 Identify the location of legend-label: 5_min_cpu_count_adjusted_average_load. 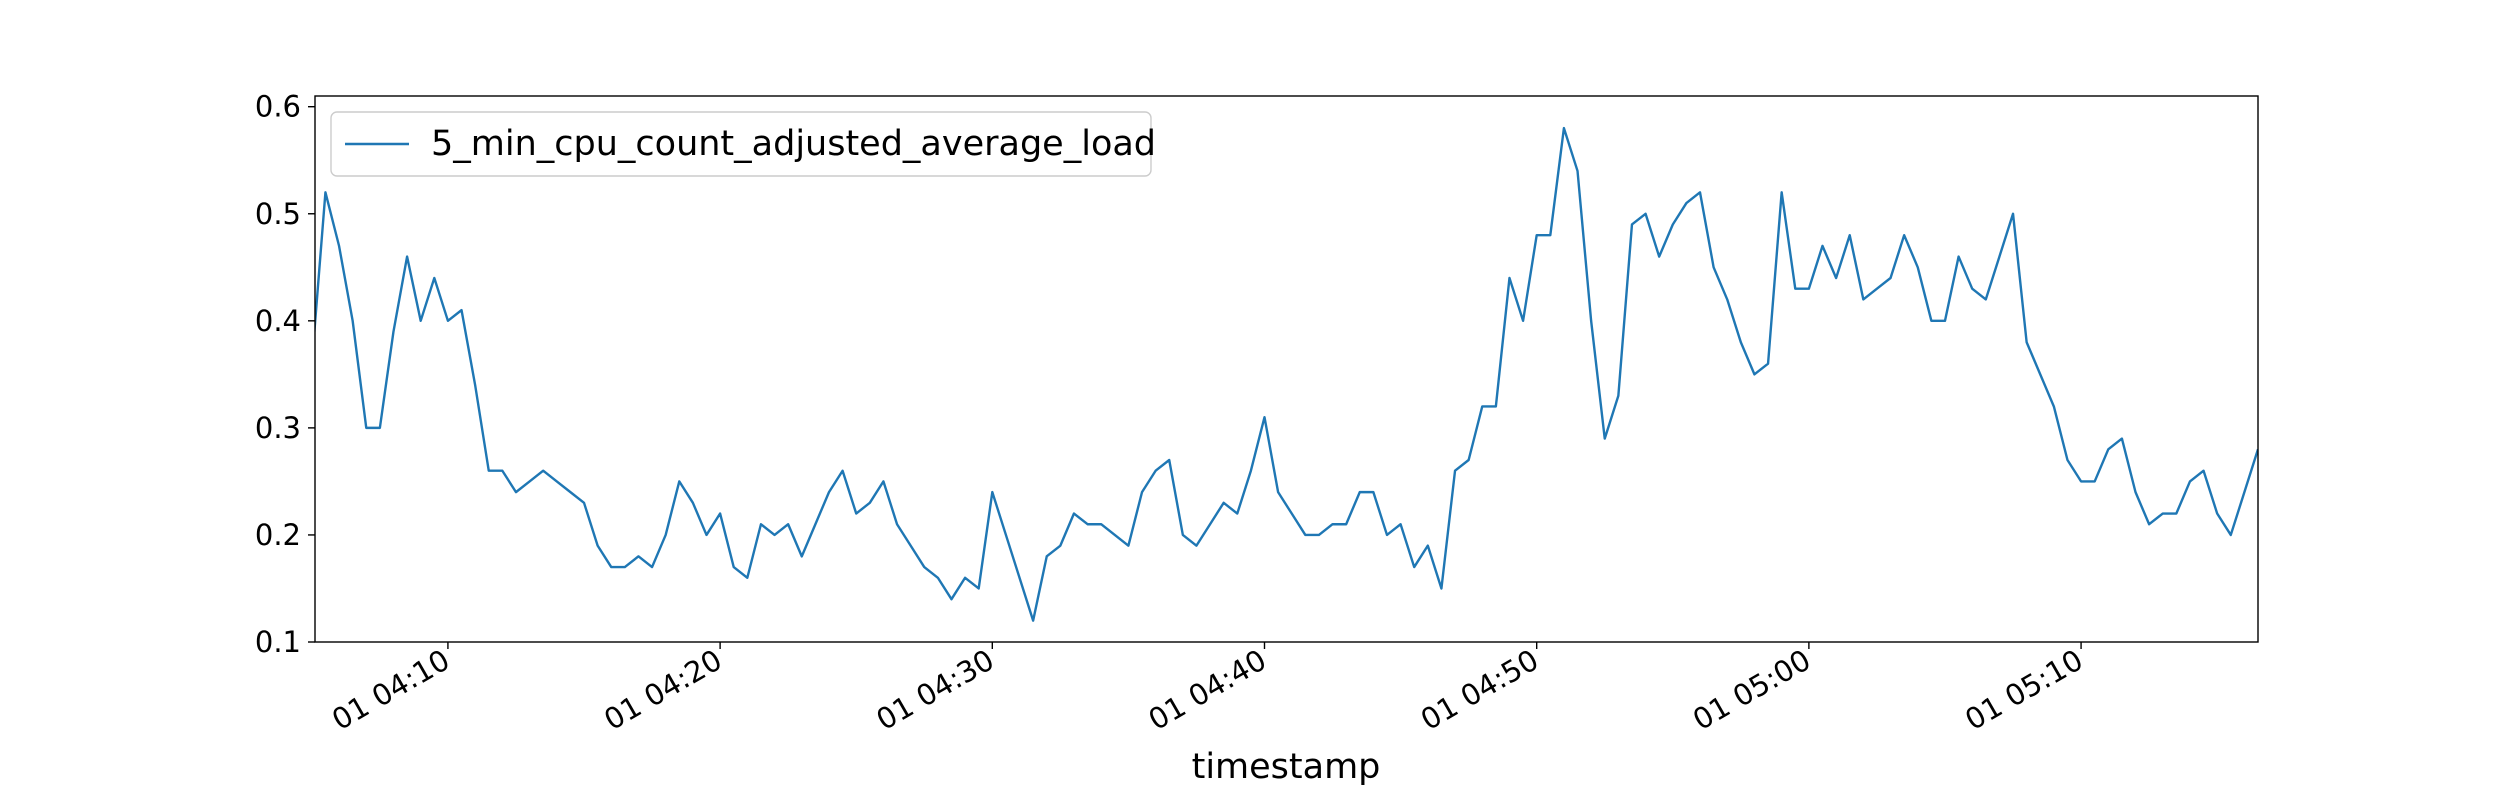
(793, 144).